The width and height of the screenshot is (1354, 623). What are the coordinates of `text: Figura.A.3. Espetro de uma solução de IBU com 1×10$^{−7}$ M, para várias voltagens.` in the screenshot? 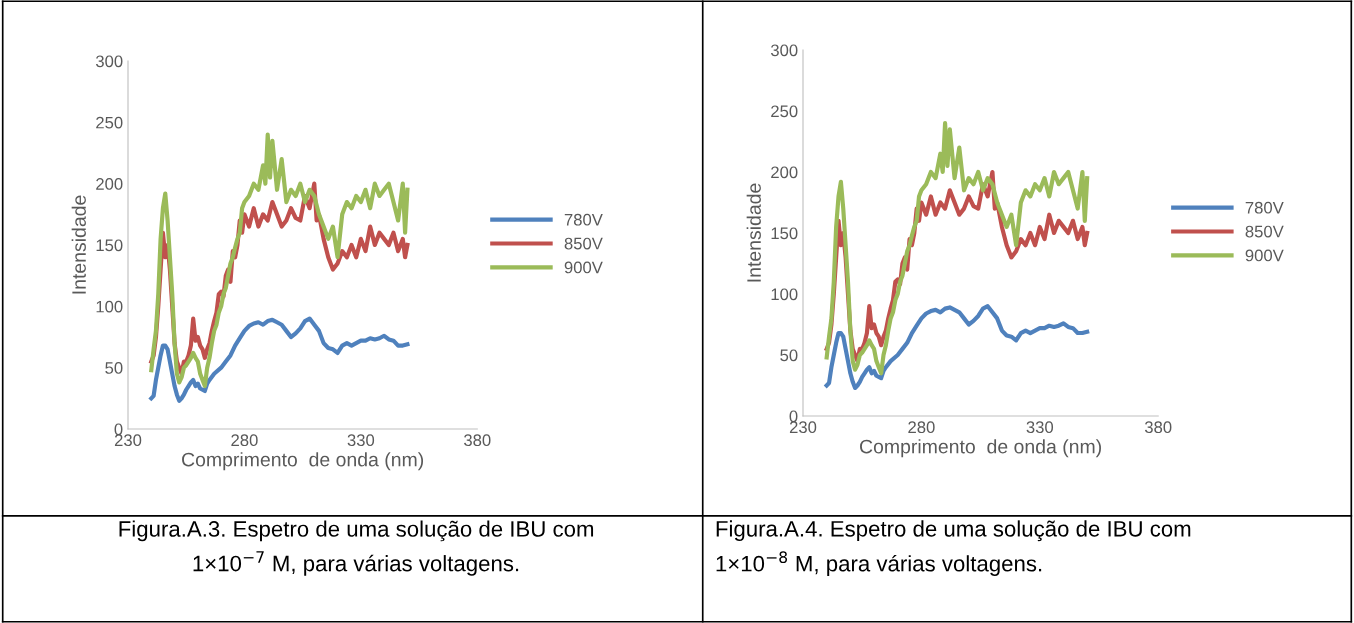 It's located at (356, 548).